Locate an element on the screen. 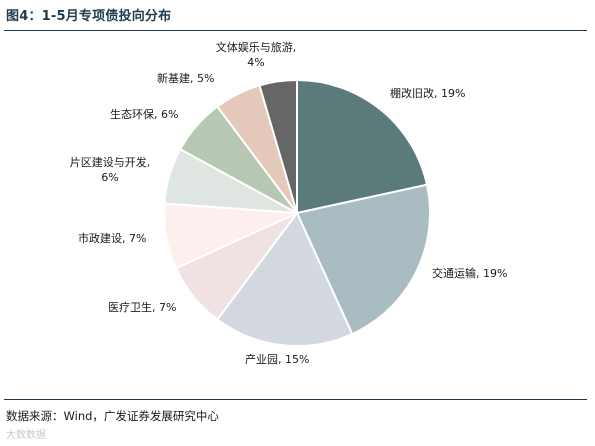 This screenshot has height=446, width=595. slice-label: 文体娱乐与旅游, 4% is located at coordinates (256, 54).